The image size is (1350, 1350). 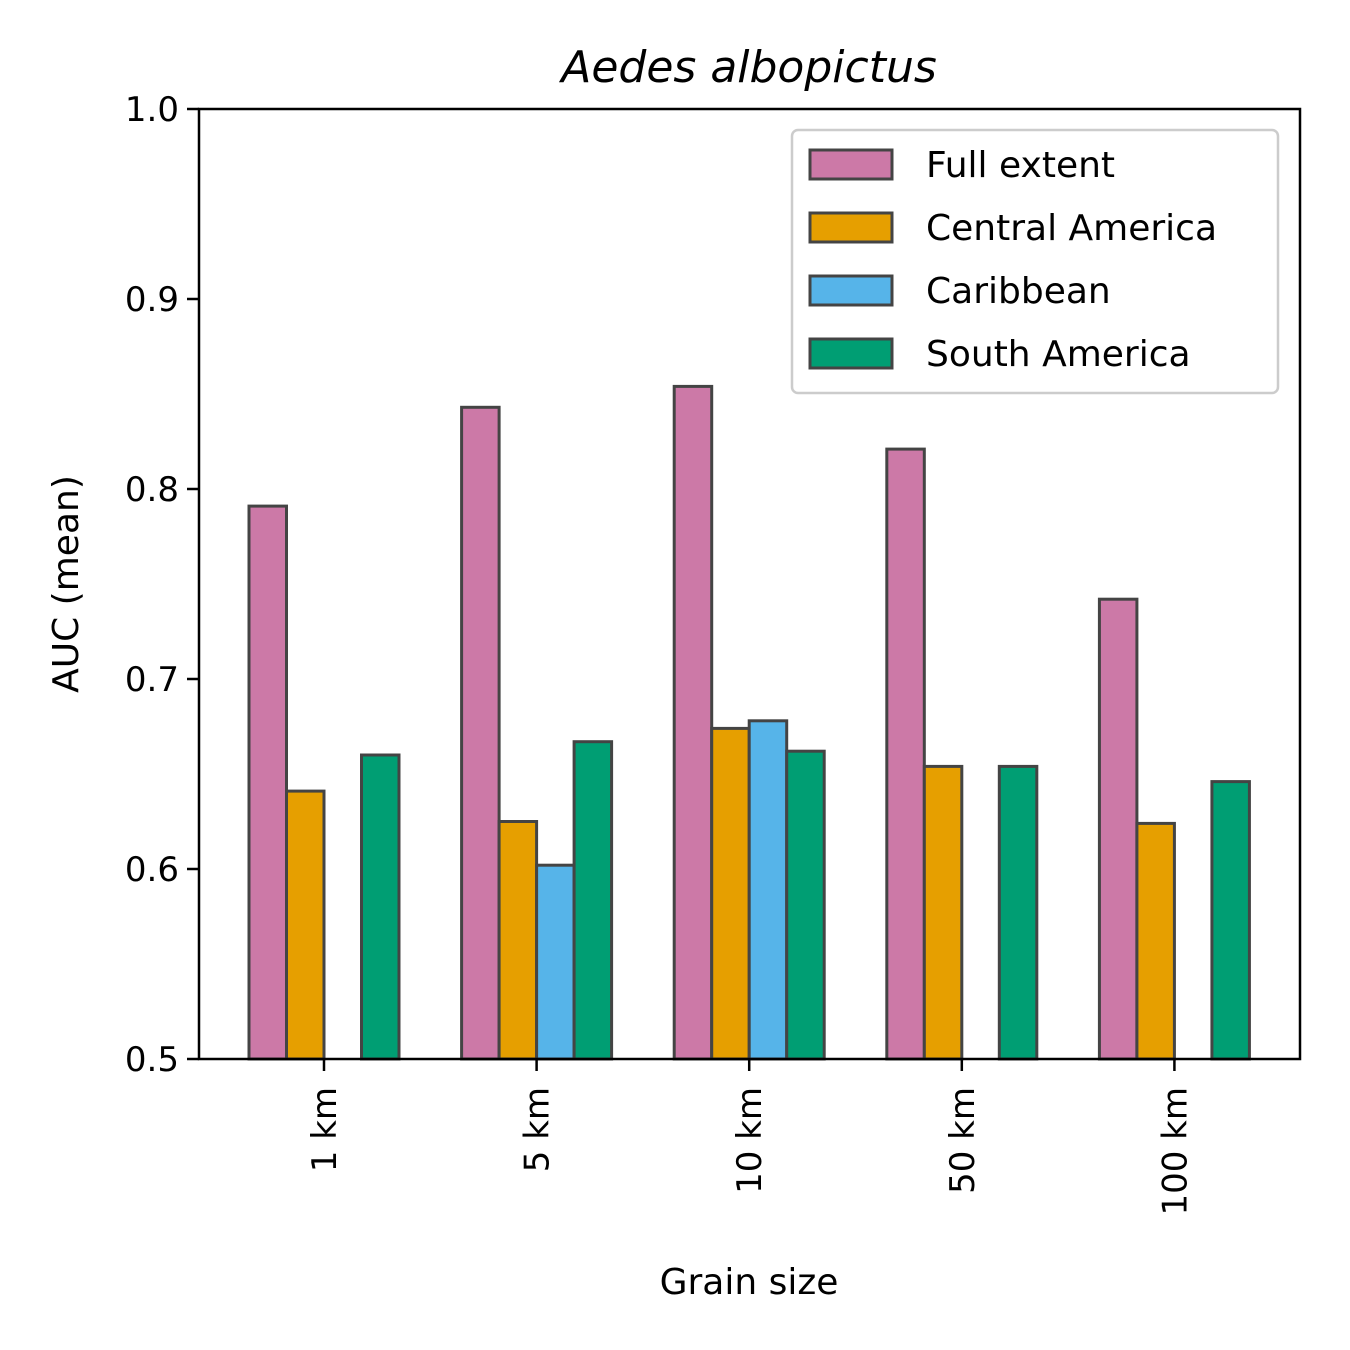 What do you see at coordinates (152, 680) in the screenshot?
I see `y-tick-label: 0.7` at bounding box center [152, 680].